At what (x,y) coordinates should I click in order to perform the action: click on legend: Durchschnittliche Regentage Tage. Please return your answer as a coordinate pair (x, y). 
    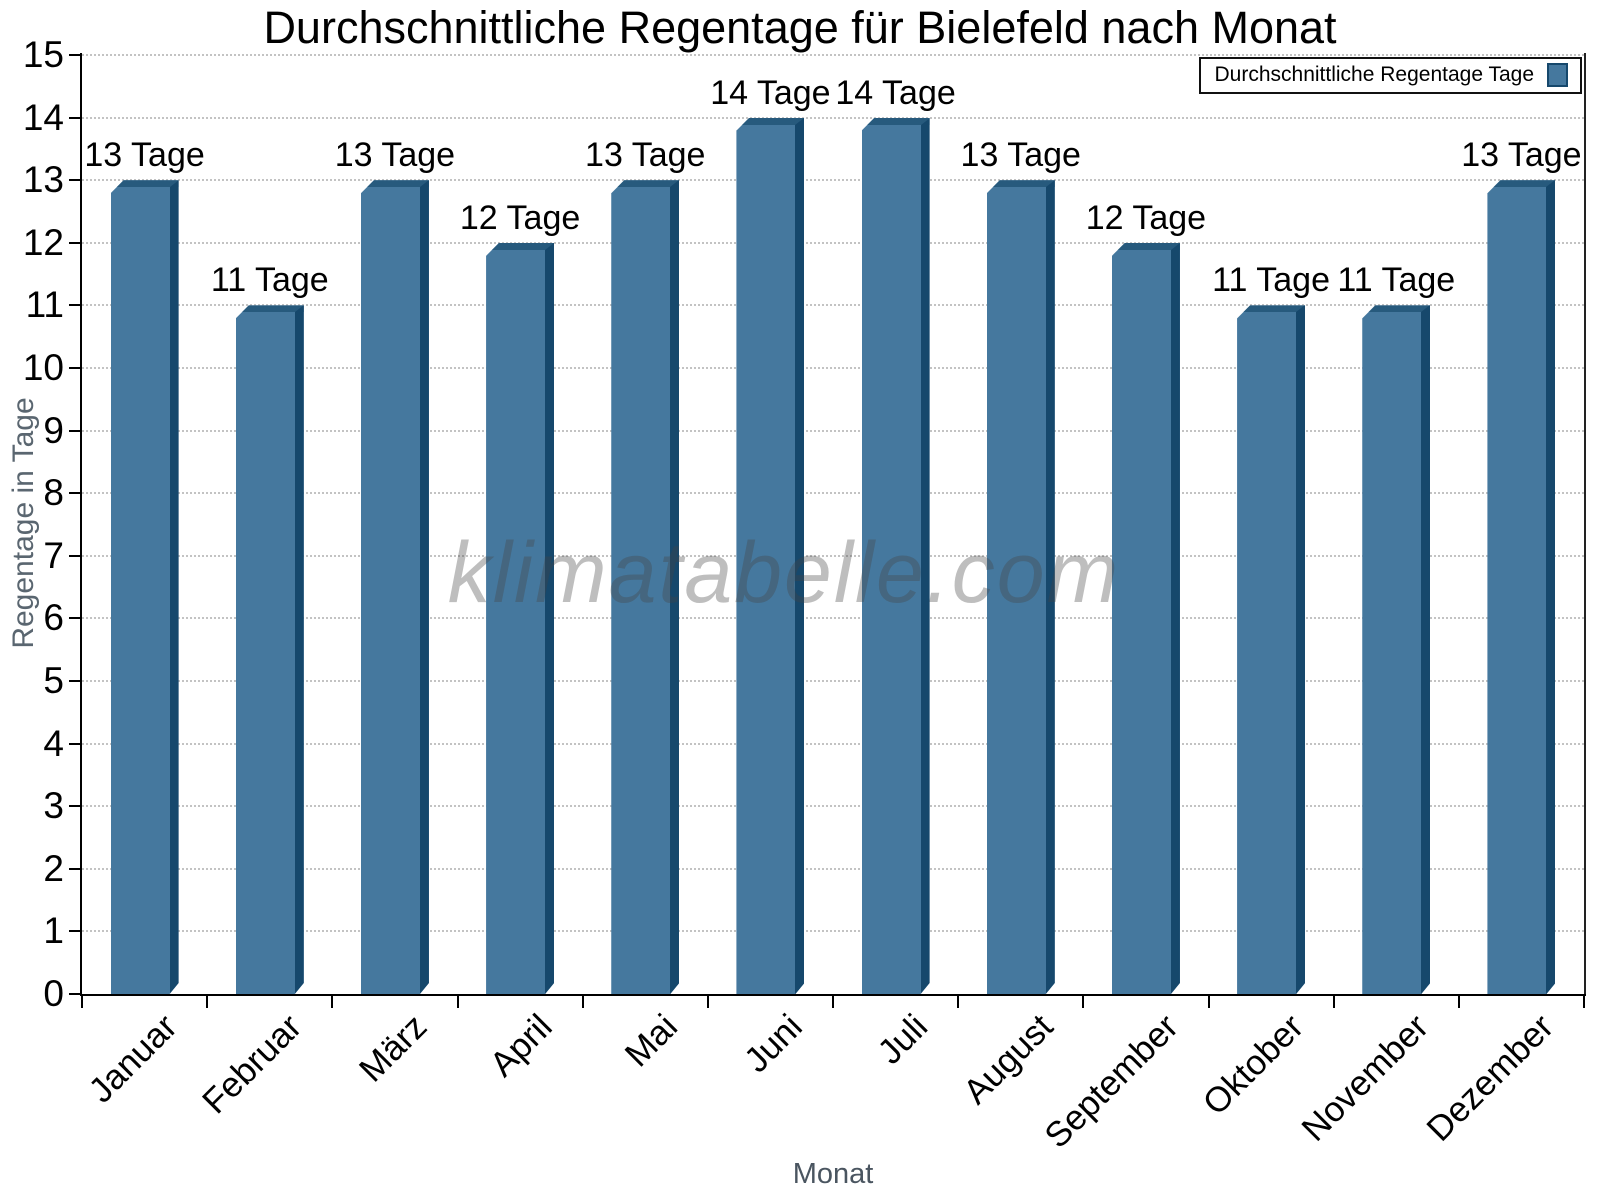
    Looking at the image, I should click on (1390, 75).